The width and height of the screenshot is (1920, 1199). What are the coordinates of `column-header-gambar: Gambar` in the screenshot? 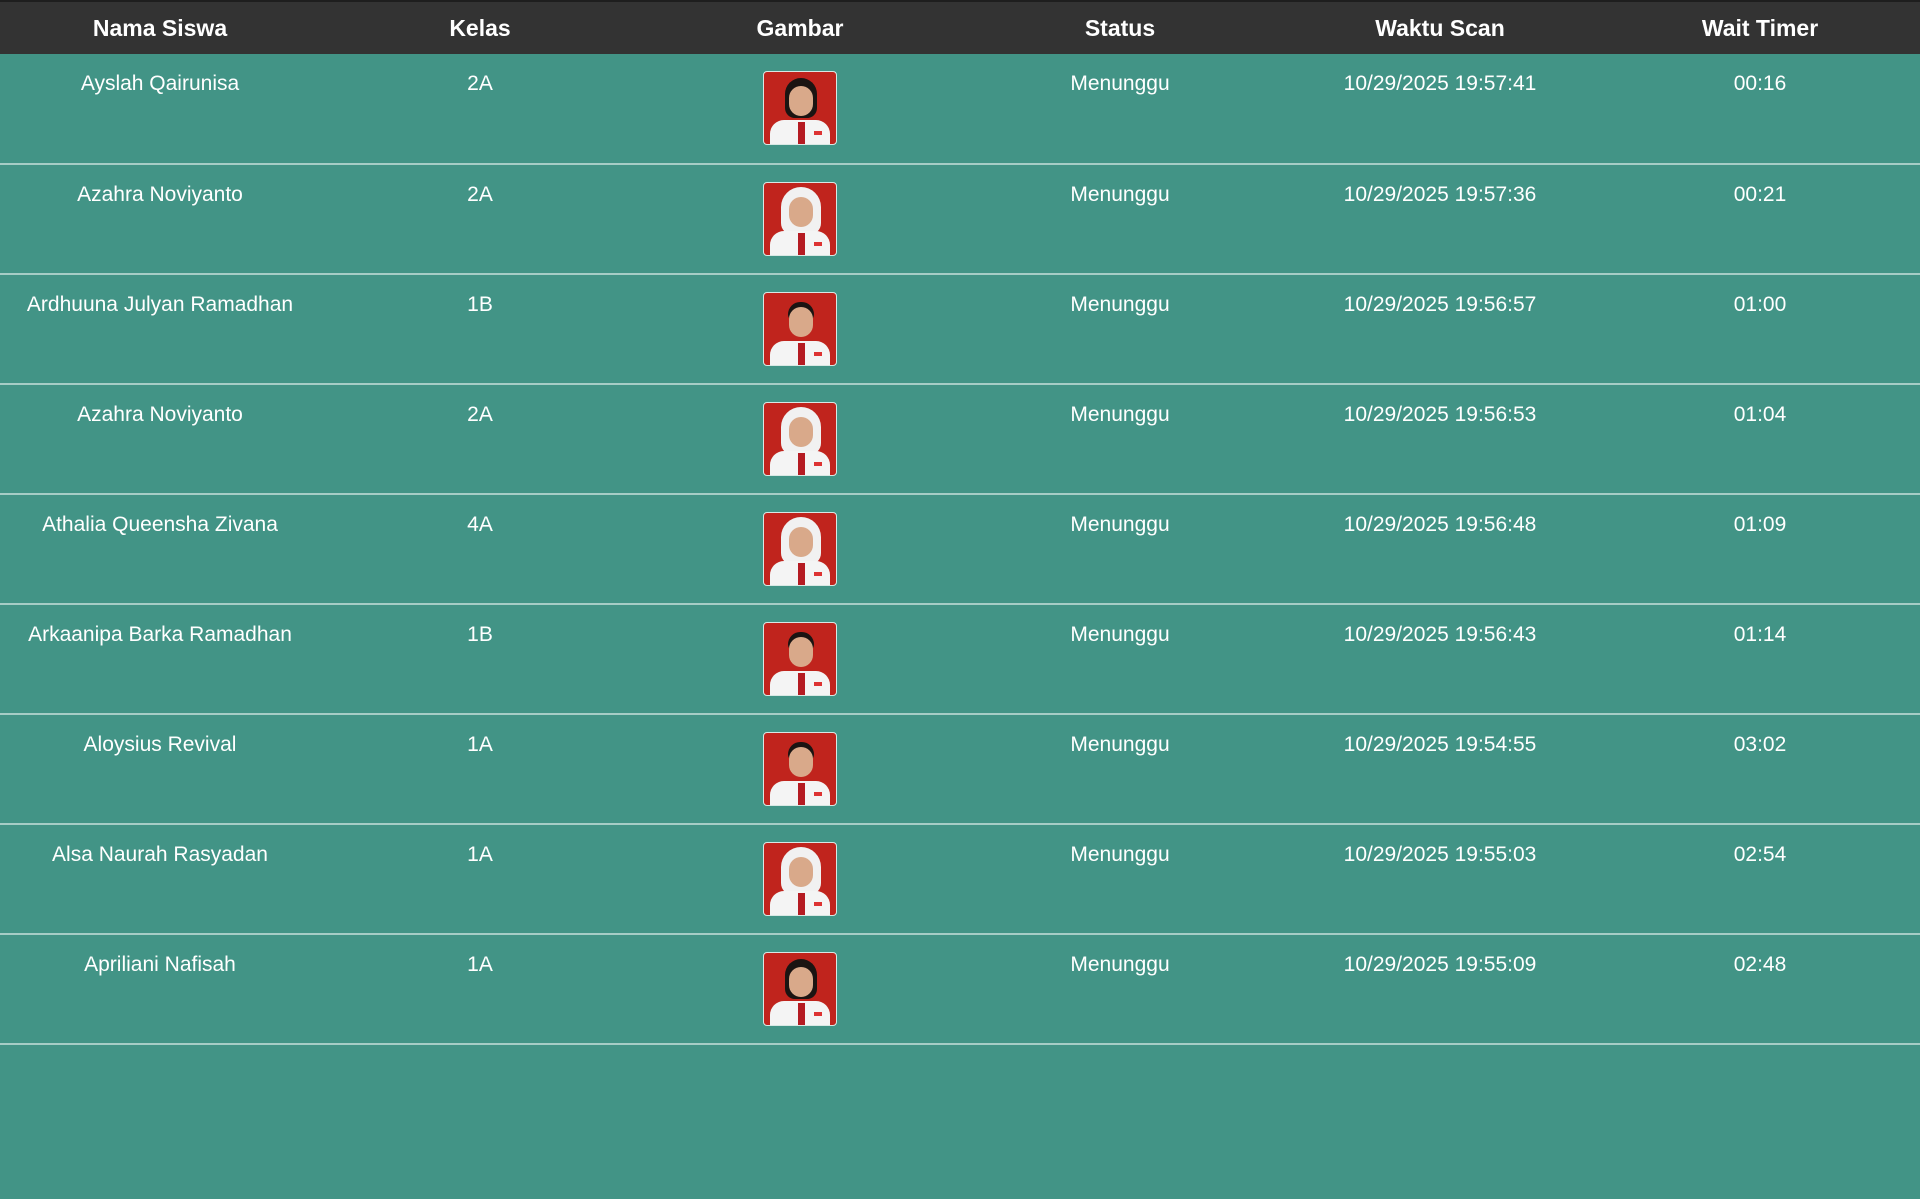 It's located at (800, 27).